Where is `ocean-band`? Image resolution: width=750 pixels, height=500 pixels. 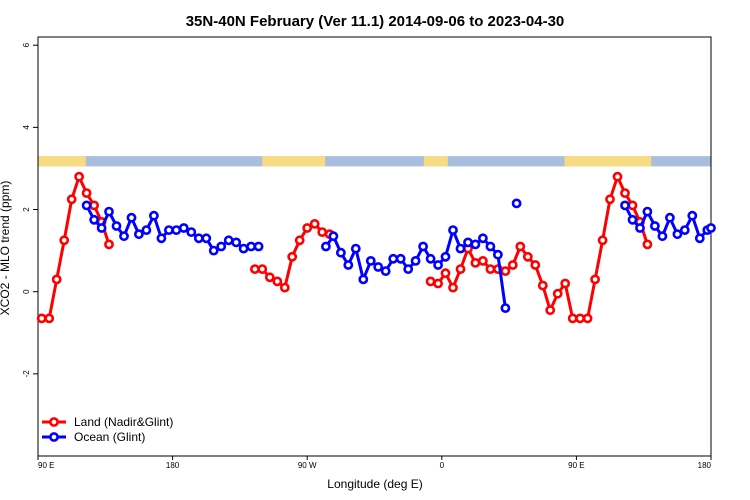 ocean-band is located at coordinates (374, 161).